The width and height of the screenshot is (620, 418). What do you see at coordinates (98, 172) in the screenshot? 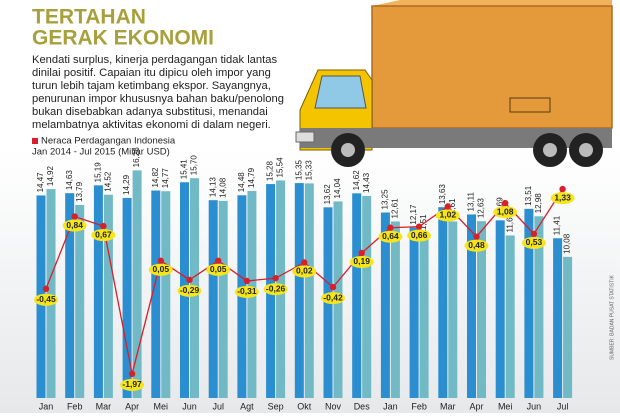
I see `bar-value-label: 15,19` at bounding box center [98, 172].